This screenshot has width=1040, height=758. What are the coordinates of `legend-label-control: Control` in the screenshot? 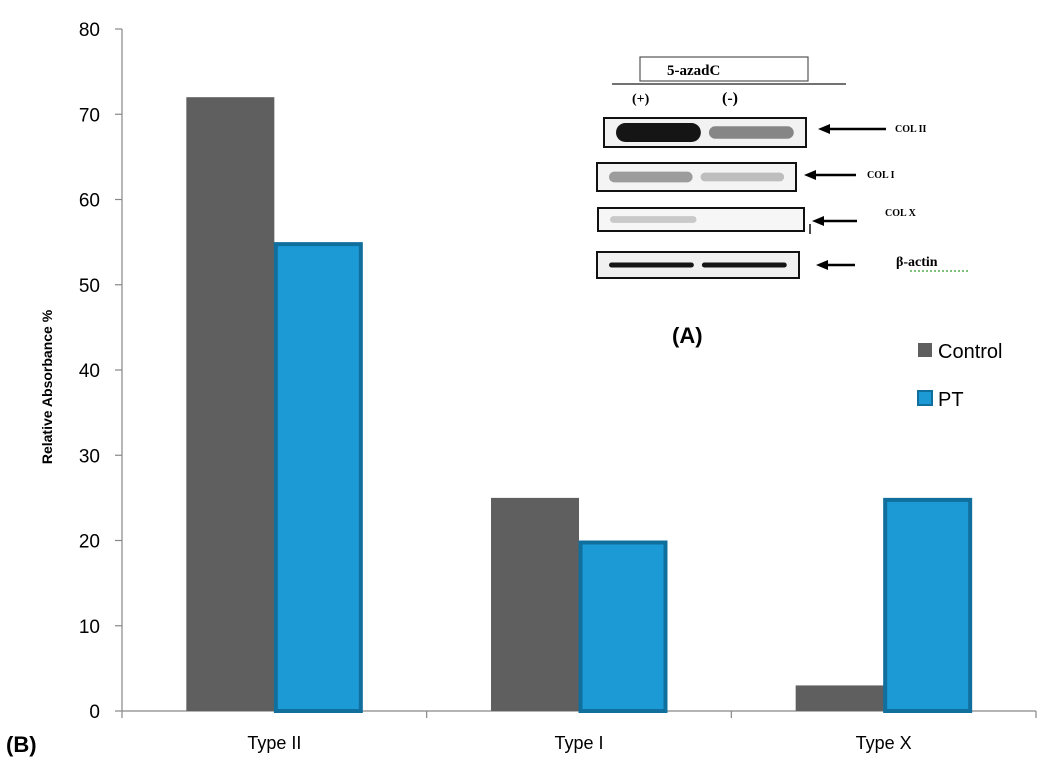 It's located at (970, 352).